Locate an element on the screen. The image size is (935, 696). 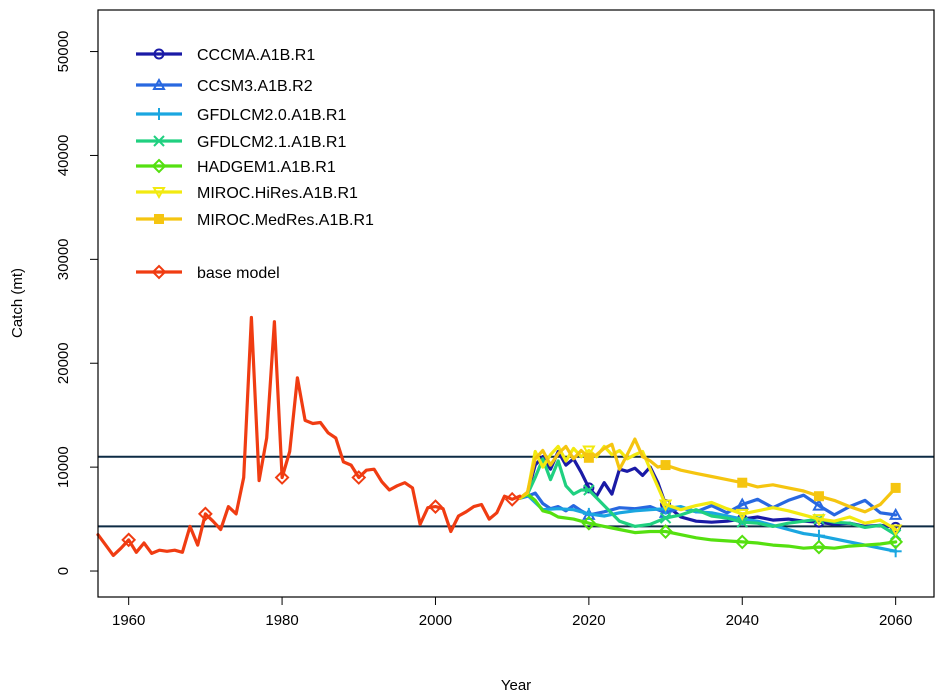
legend-item: CCCMA.A1B.R1 is located at coordinates (225, 55).